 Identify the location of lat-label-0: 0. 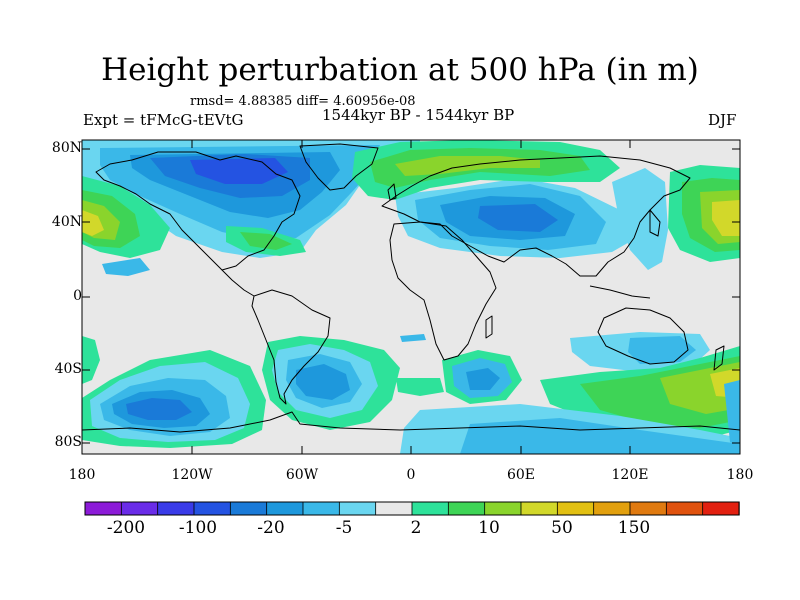
(77, 296).